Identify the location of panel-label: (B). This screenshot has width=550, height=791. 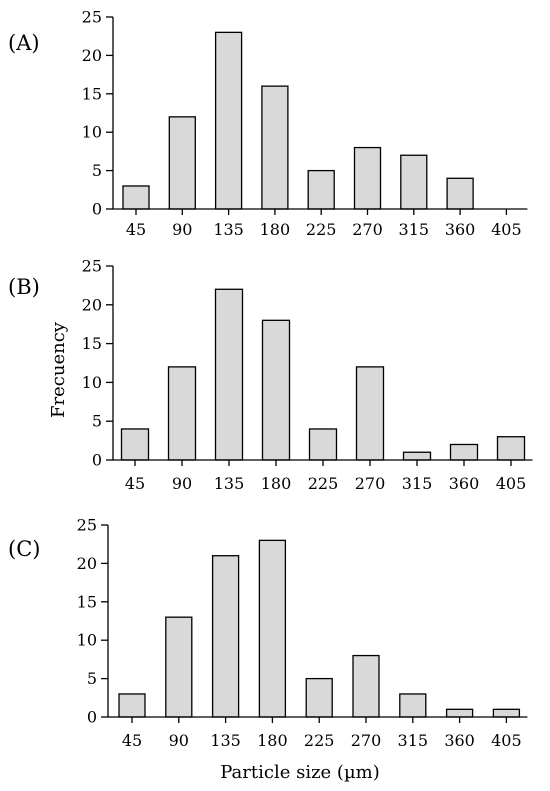
(24, 287).